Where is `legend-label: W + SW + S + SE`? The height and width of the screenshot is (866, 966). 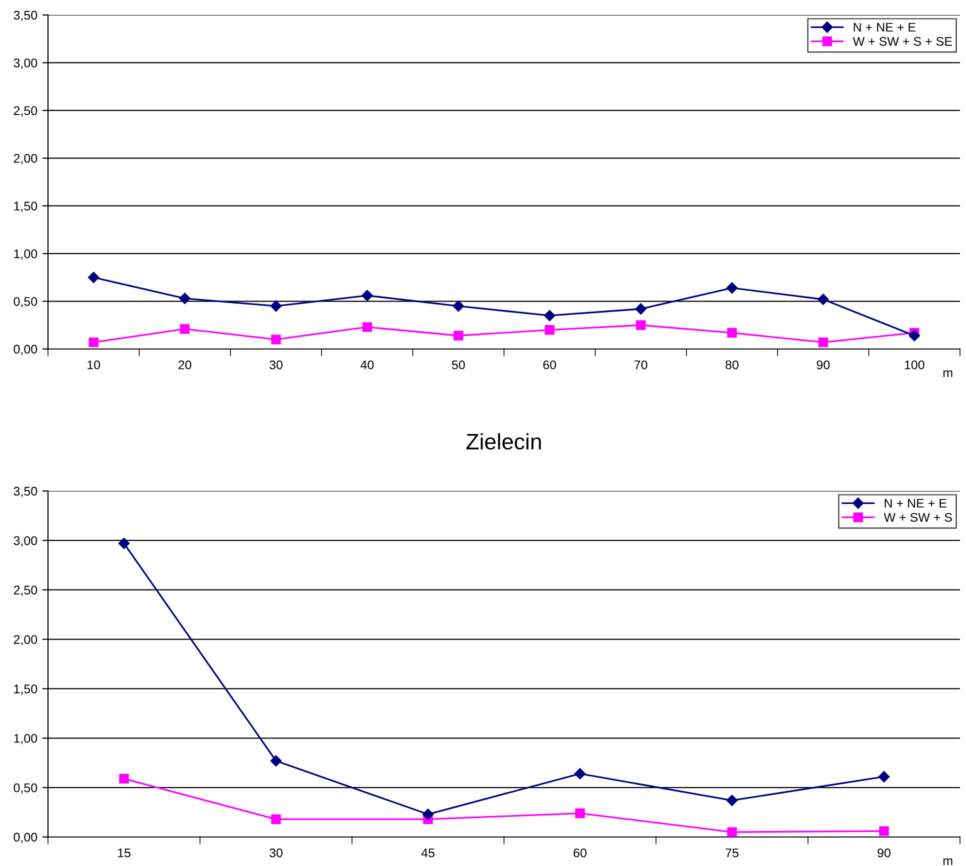
legend-label: W + SW + S + SE is located at coordinates (902, 41).